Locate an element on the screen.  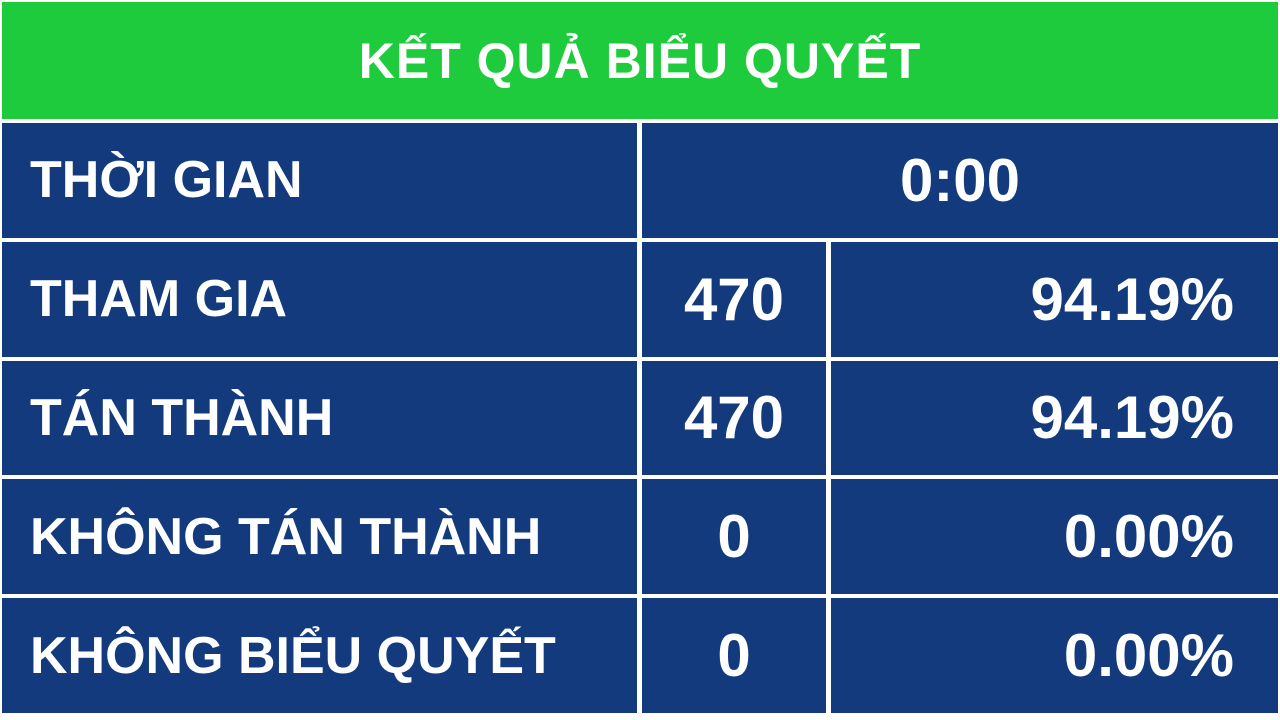
disapprove-label: KHÔNG TÁN THÀNH is located at coordinates (319, 537).